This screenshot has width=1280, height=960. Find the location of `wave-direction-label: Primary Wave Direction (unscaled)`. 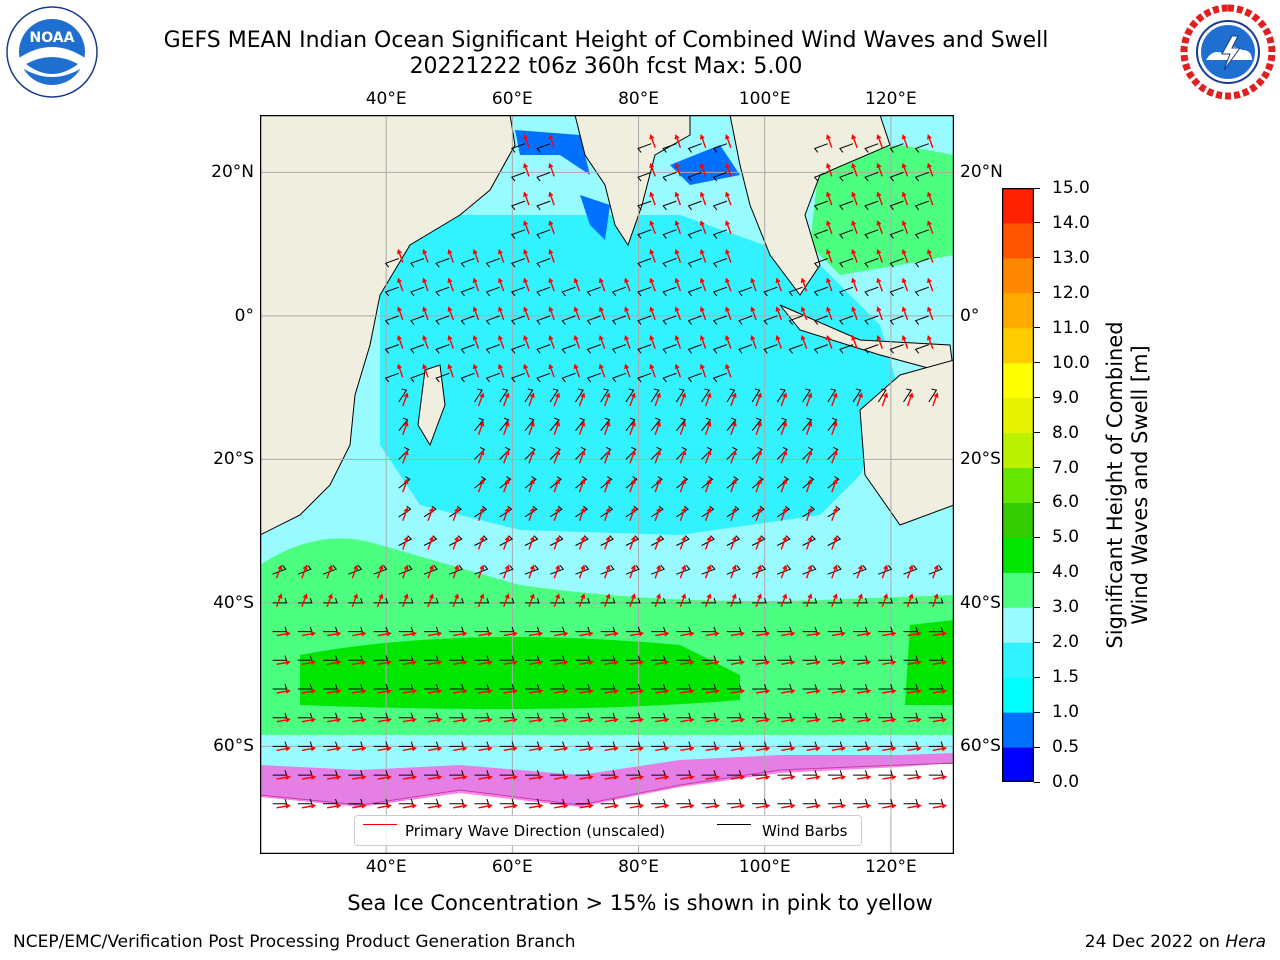

wave-direction-label: Primary Wave Direction (unscaled) is located at coordinates (535, 831).